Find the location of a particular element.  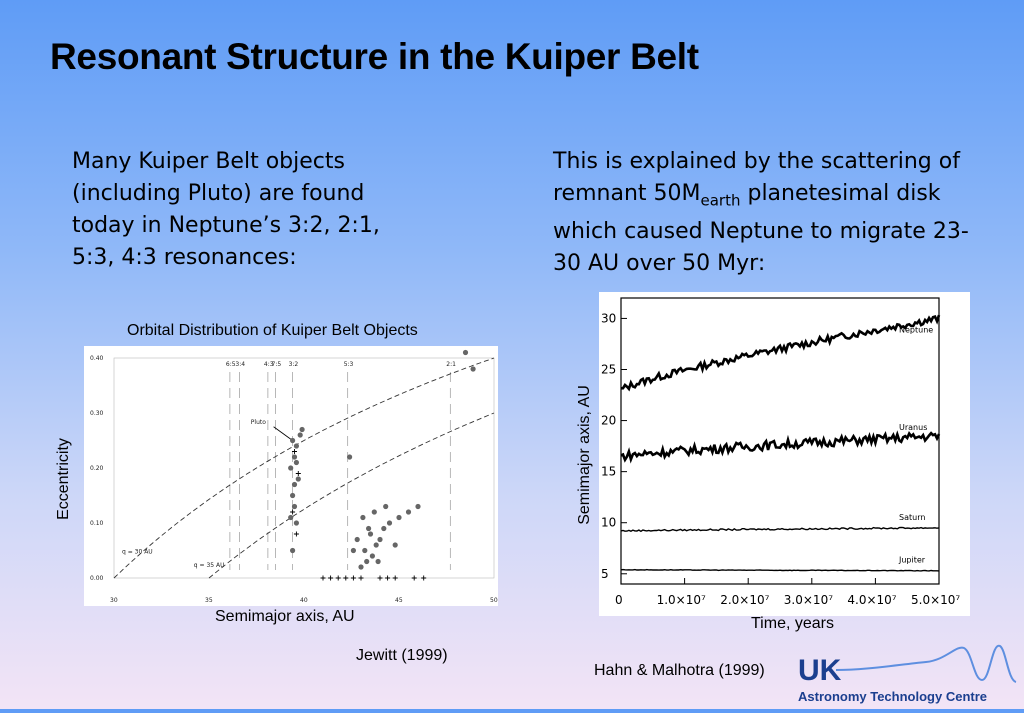

chart1-ytick: 0.20 is located at coordinates (97, 468).